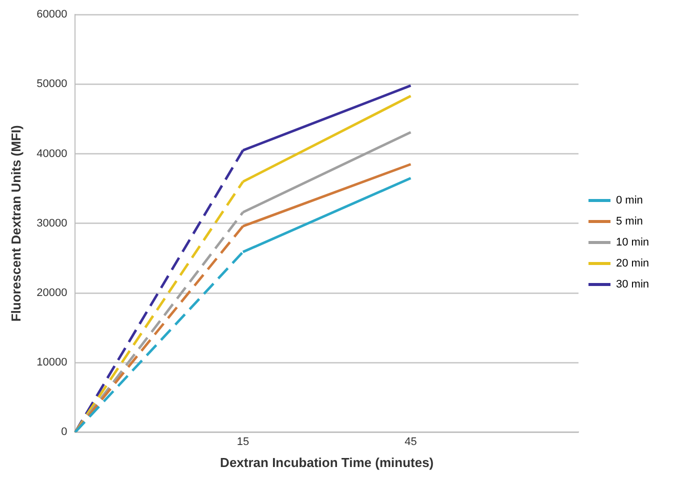 Image resolution: width=681 pixels, height=480 pixels. Describe the element at coordinates (629, 222) in the screenshot. I see `legend-label: 5 min` at that location.